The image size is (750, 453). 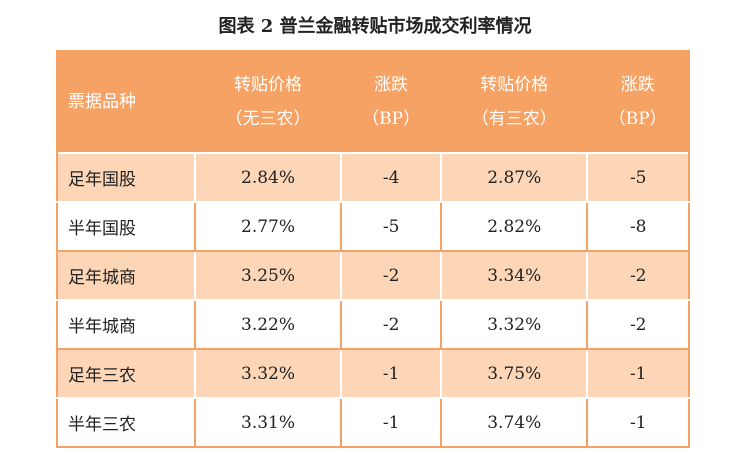 I want to click on row-label: 足年城商, so click(x=126, y=275).